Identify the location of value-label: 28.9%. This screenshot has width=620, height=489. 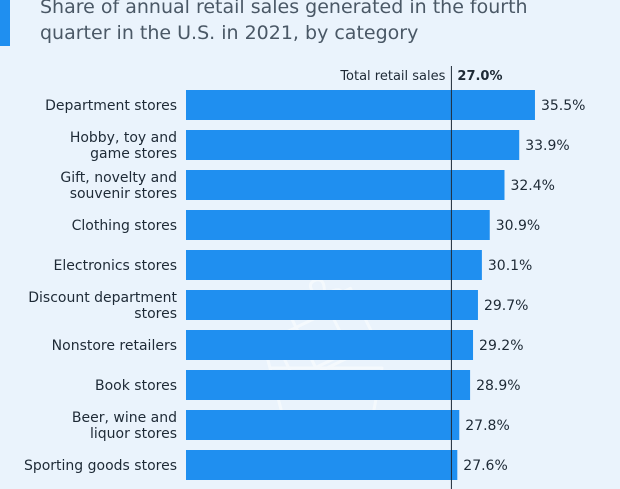
(498, 386).